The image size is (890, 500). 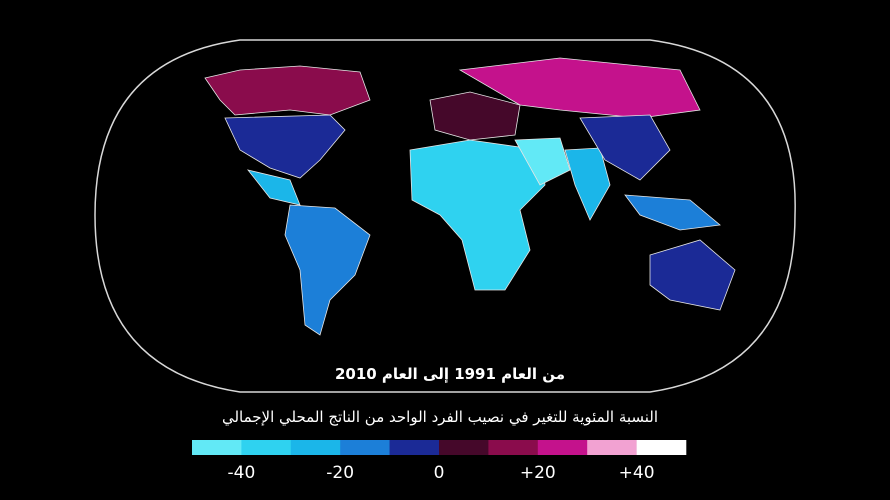 I want to click on usa, so click(x=285, y=146).